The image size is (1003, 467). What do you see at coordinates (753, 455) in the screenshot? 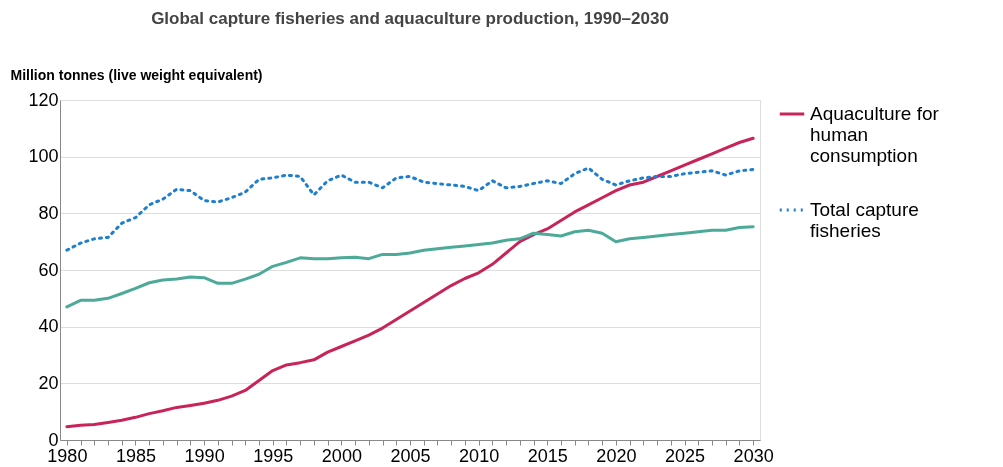
I see `x-tick-label: 2030` at bounding box center [753, 455].